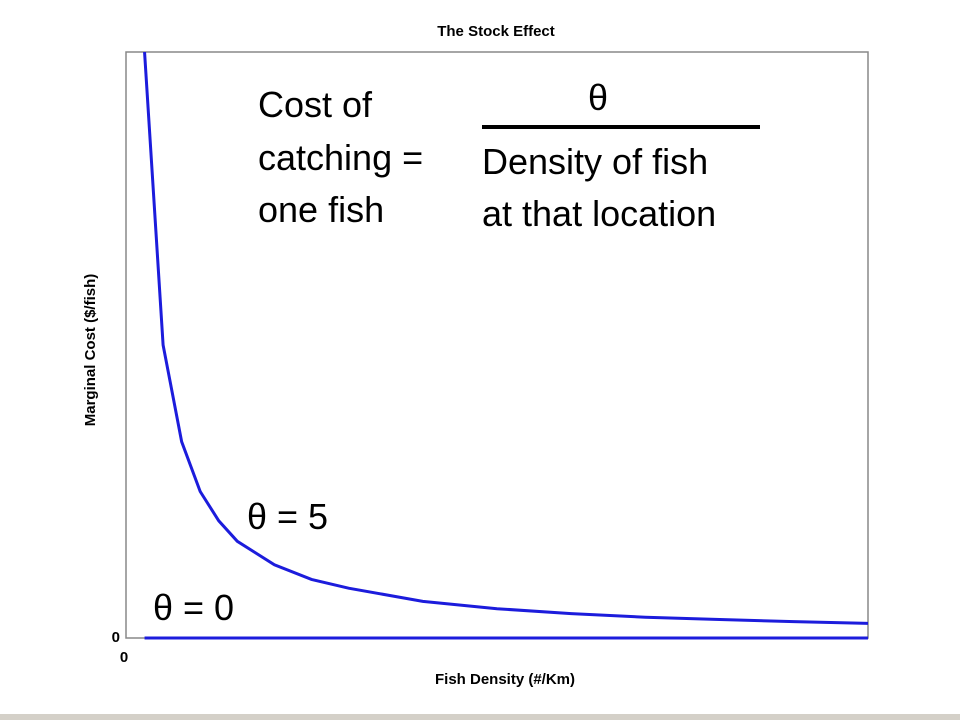 Image resolution: width=960 pixels, height=720 pixels. What do you see at coordinates (315, 104) in the screenshot?
I see `cost-text: Cost of` at bounding box center [315, 104].